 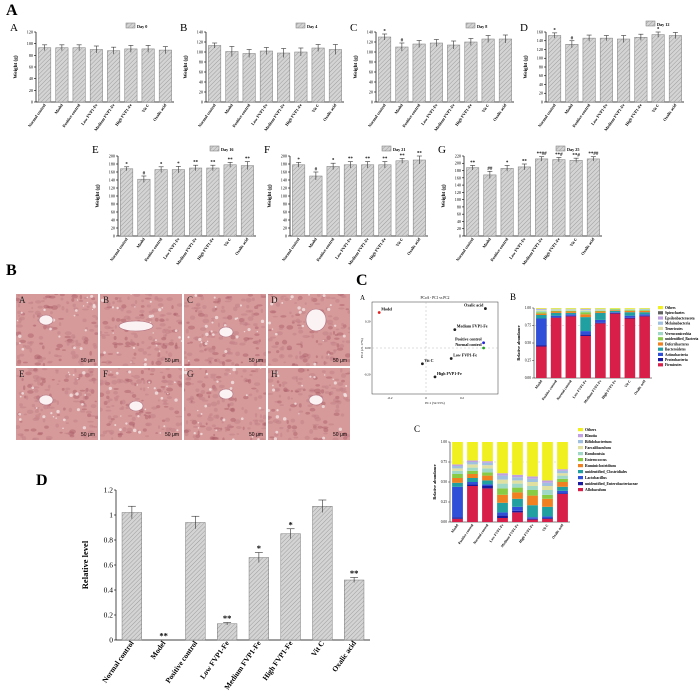 What do you see at coordinates (112, 163) in the screenshot?
I see `y-tick-label: 180` at bounding box center [112, 163].